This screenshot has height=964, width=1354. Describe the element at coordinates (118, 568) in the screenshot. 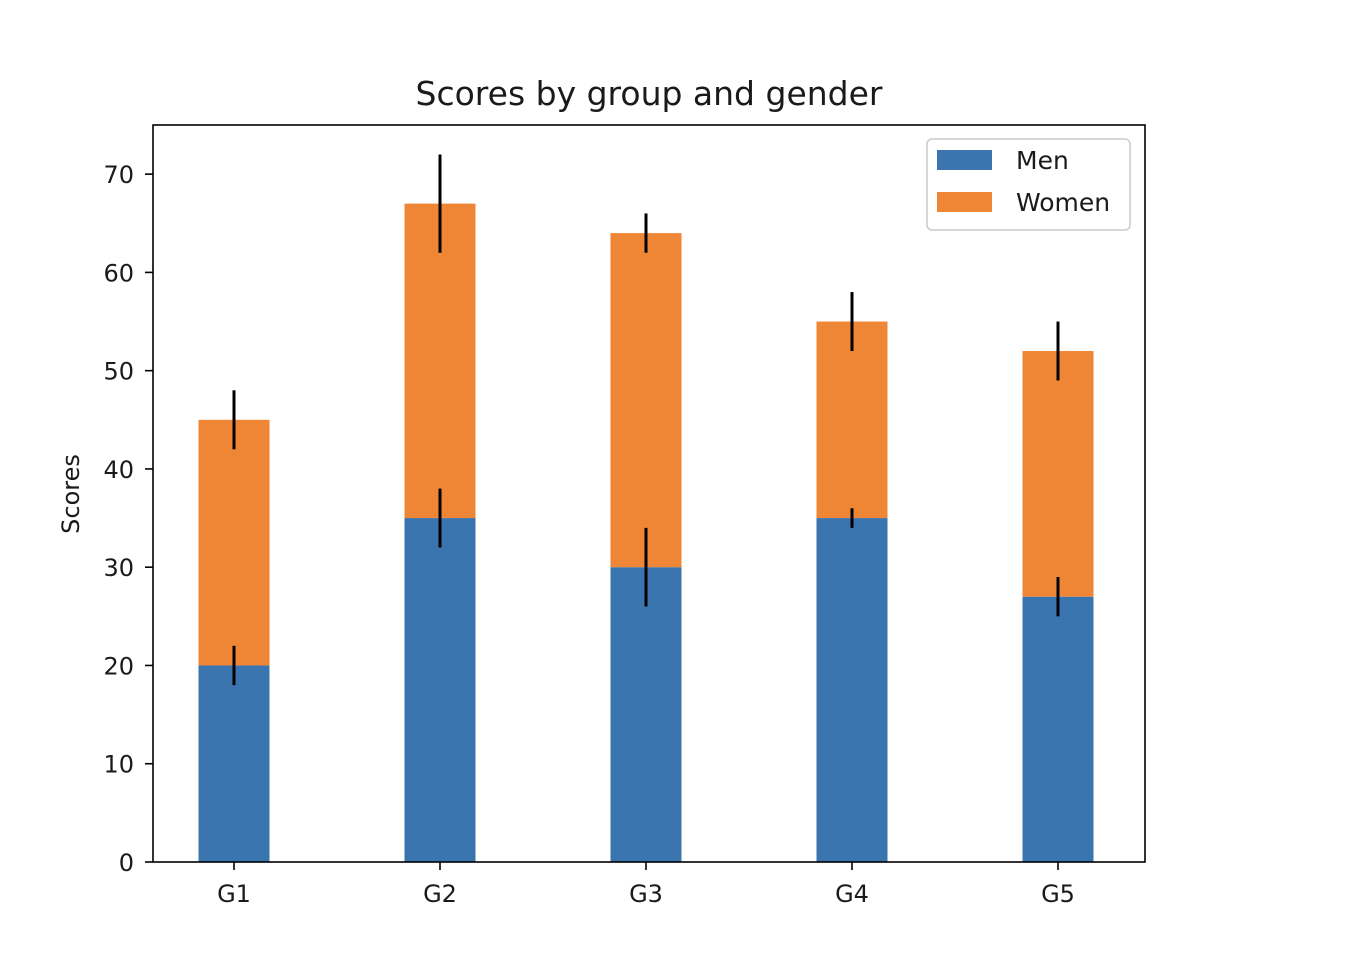

I see `y-tick-label: 30` at that location.